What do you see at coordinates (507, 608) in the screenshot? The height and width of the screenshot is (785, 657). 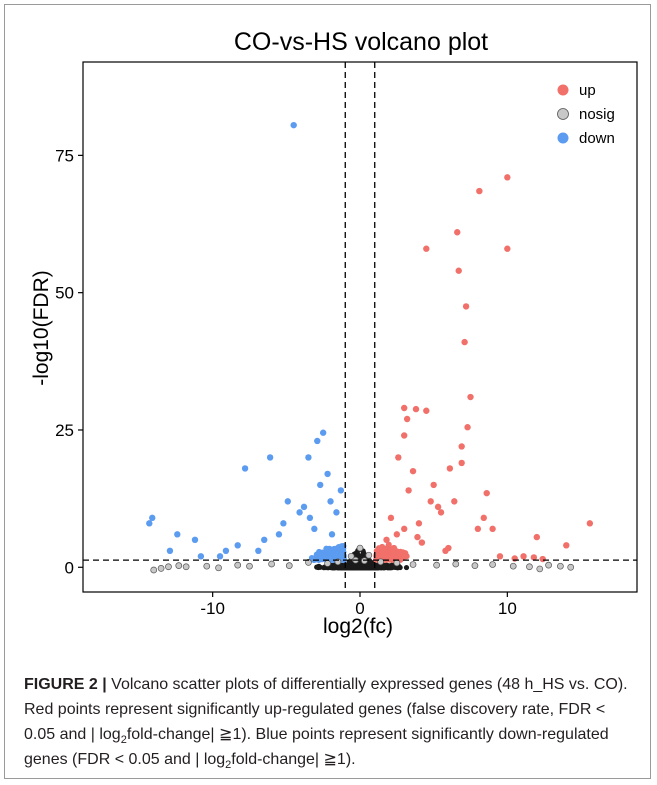 I see `x-tick-label: 10` at bounding box center [507, 608].